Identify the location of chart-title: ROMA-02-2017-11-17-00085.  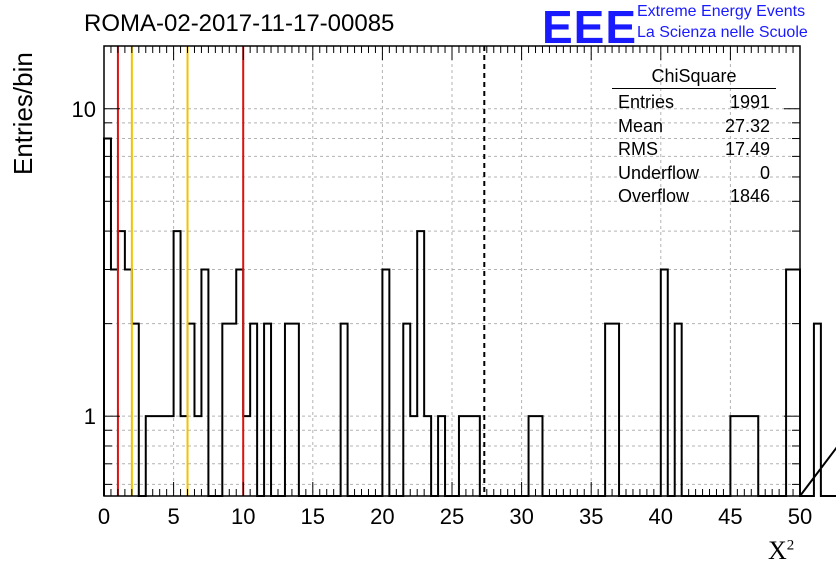
(239, 23).